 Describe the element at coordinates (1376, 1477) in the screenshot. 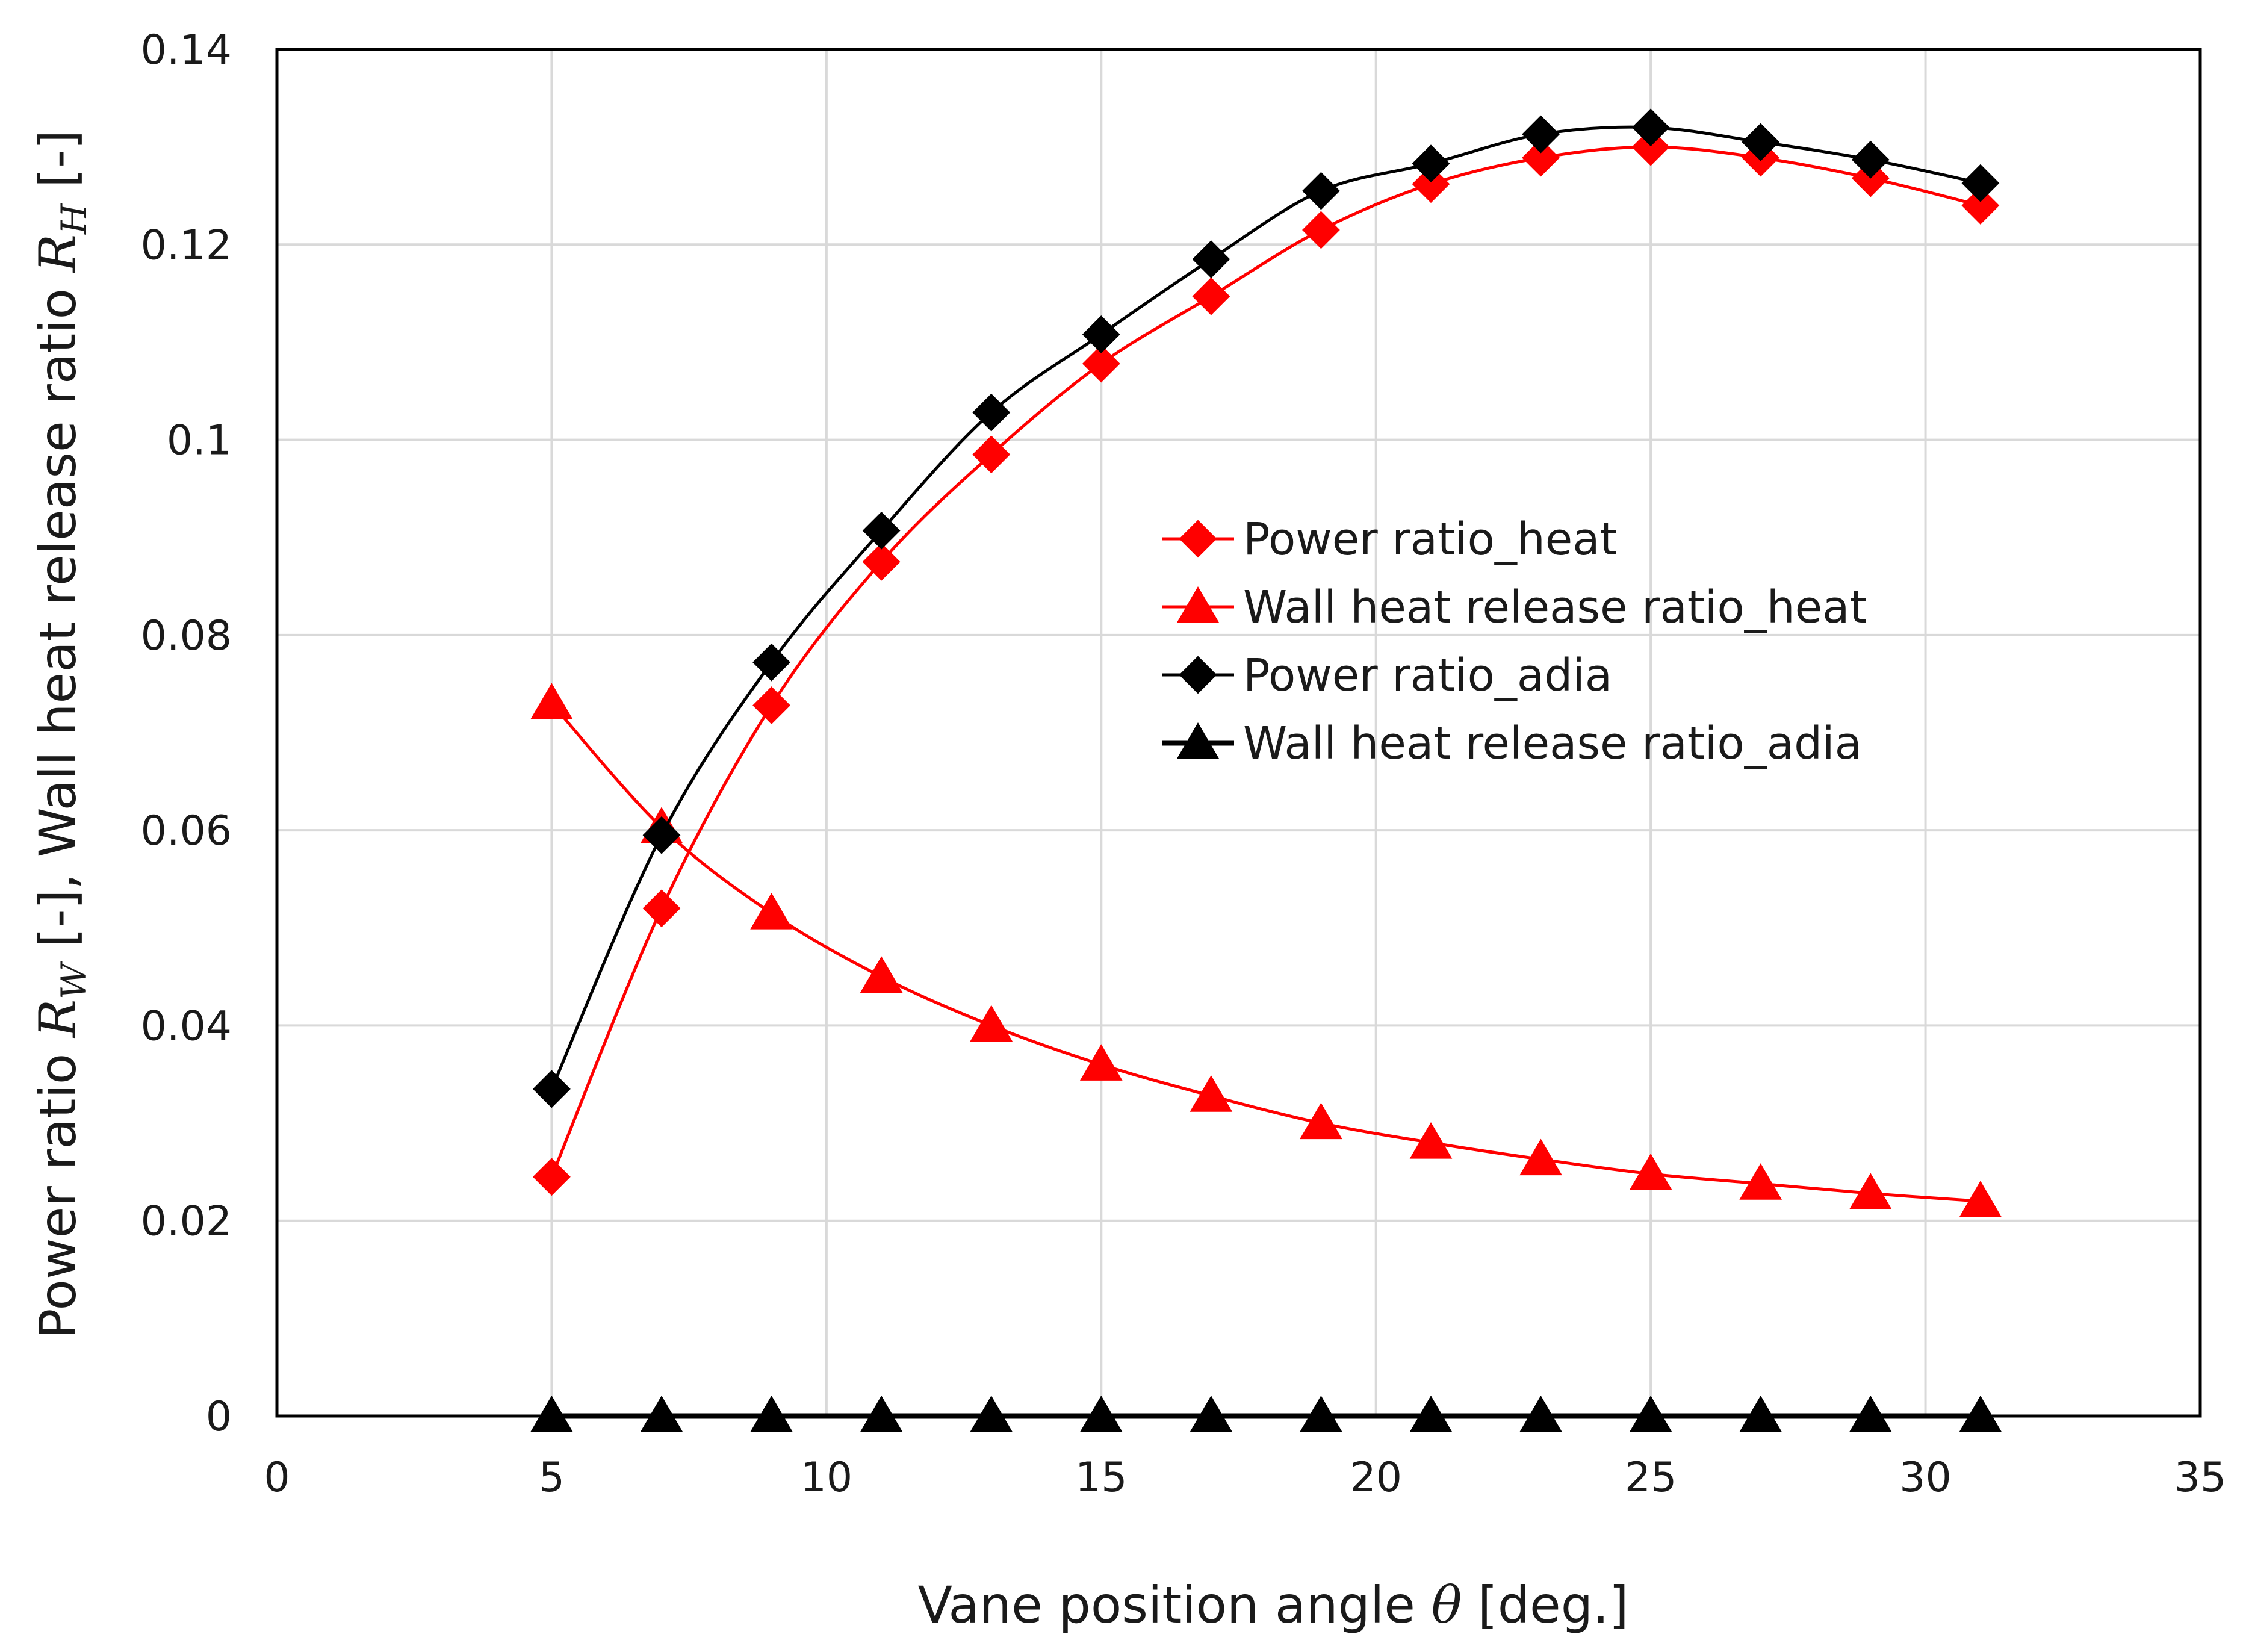

I see `x-tick-label-4: 20` at that location.